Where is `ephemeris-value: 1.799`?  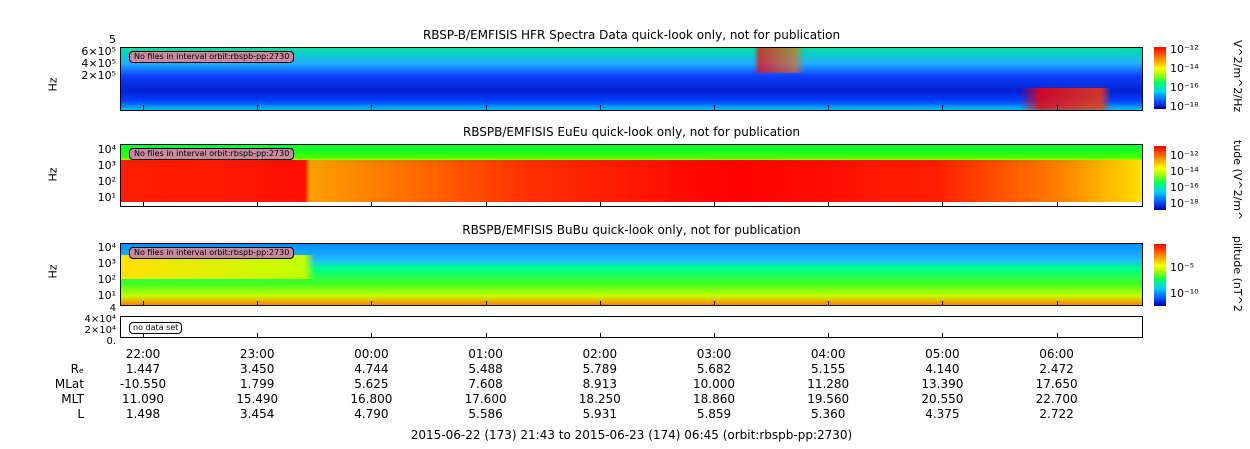 ephemeris-value: 1.799 is located at coordinates (257, 384).